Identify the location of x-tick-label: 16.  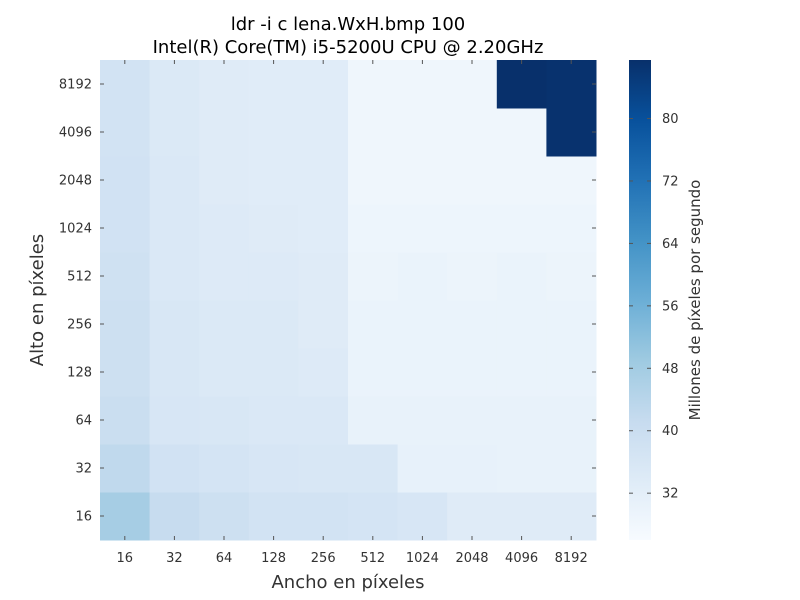
(125, 558).